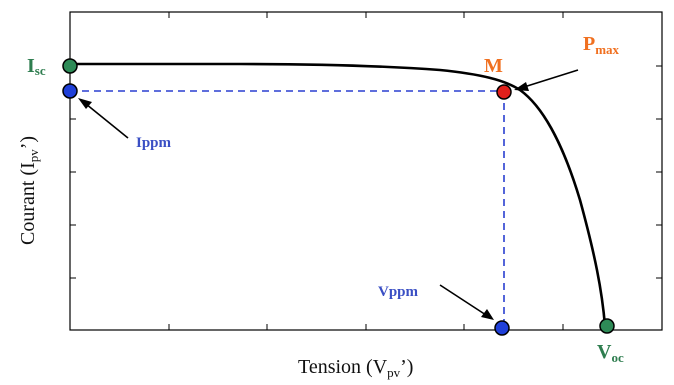  What do you see at coordinates (398, 292) in the screenshot?
I see `vppm-label: Vppm` at bounding box center [398, 292].